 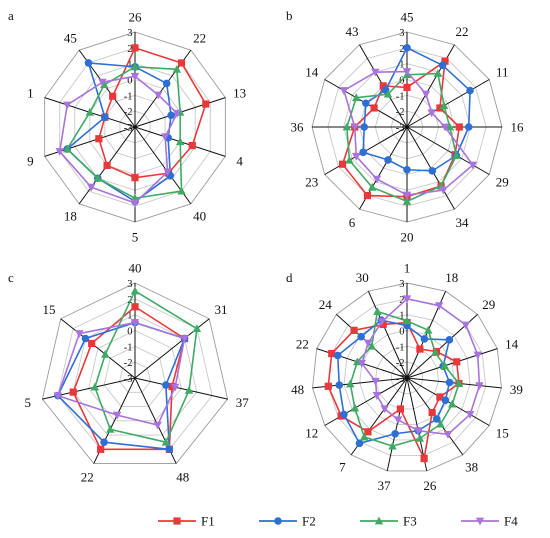 I want to click on category-label: 16, so click(x=518, y=127).